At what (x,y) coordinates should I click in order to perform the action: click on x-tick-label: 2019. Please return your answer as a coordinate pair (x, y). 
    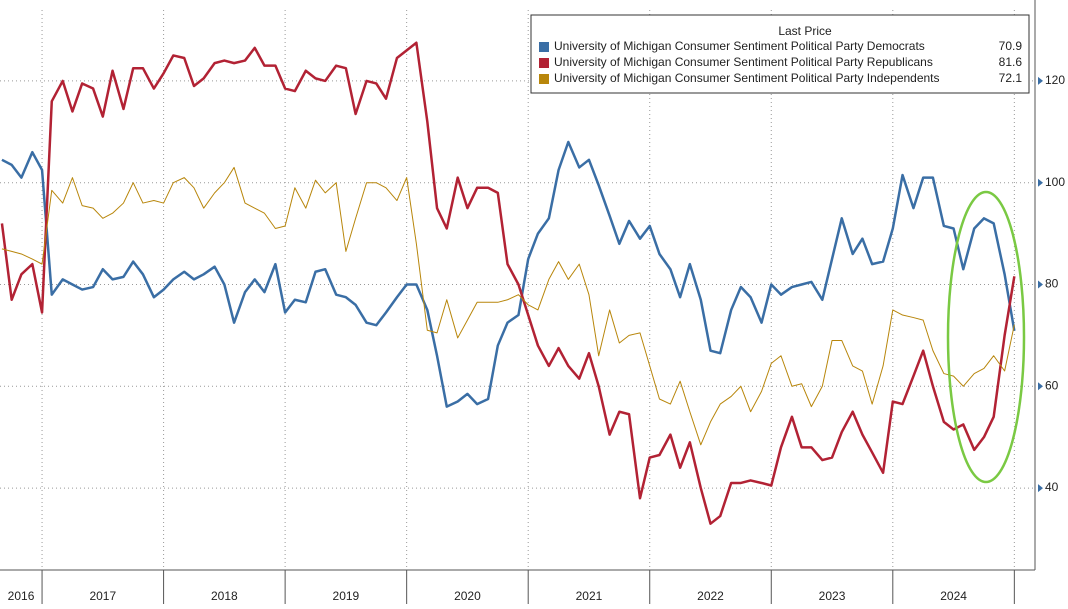
    Looking at the image, I should click on (346, 596).